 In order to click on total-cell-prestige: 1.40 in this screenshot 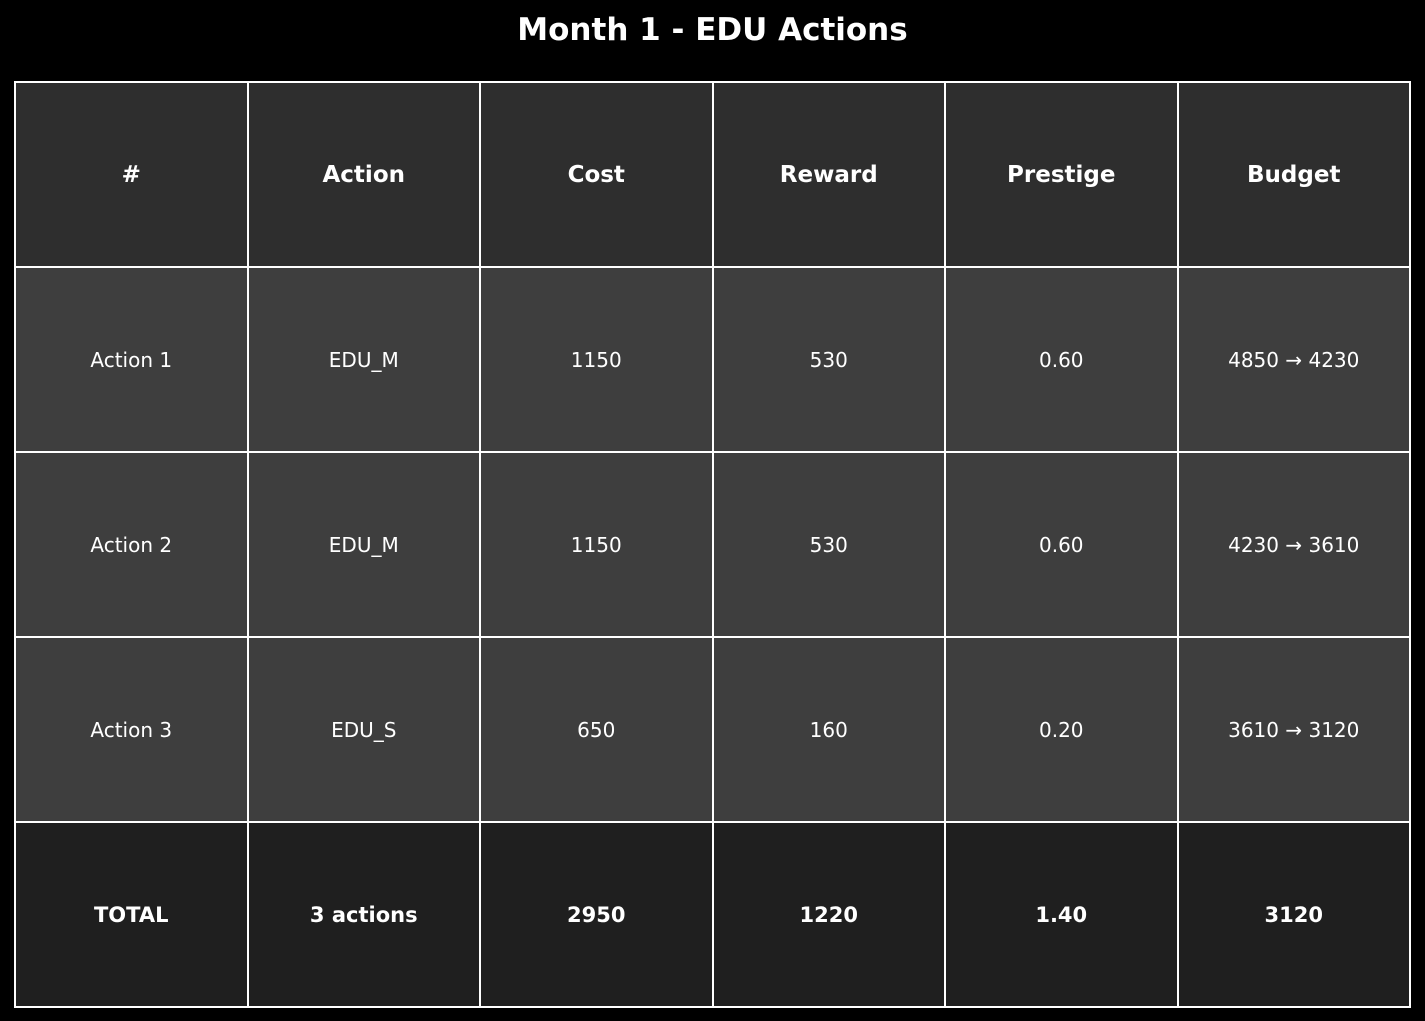, I will do `click(1061, 914)`.